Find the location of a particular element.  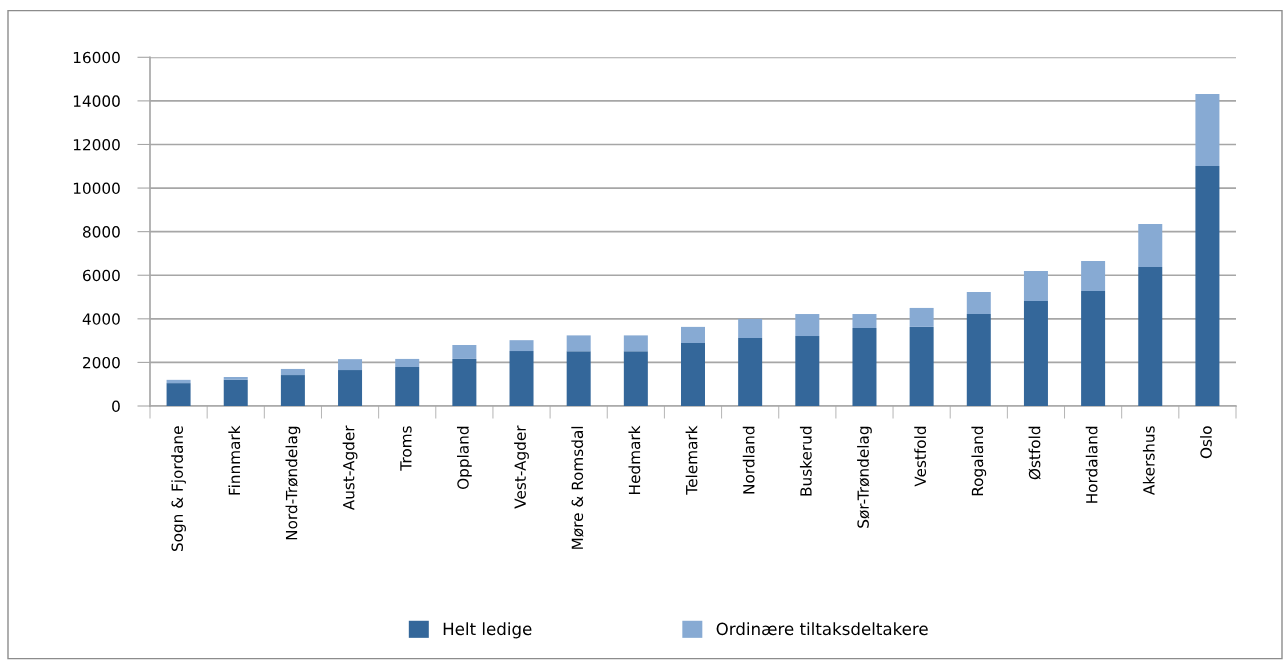

x-tick-label: Oslo is located at coordinates (1206, 442).